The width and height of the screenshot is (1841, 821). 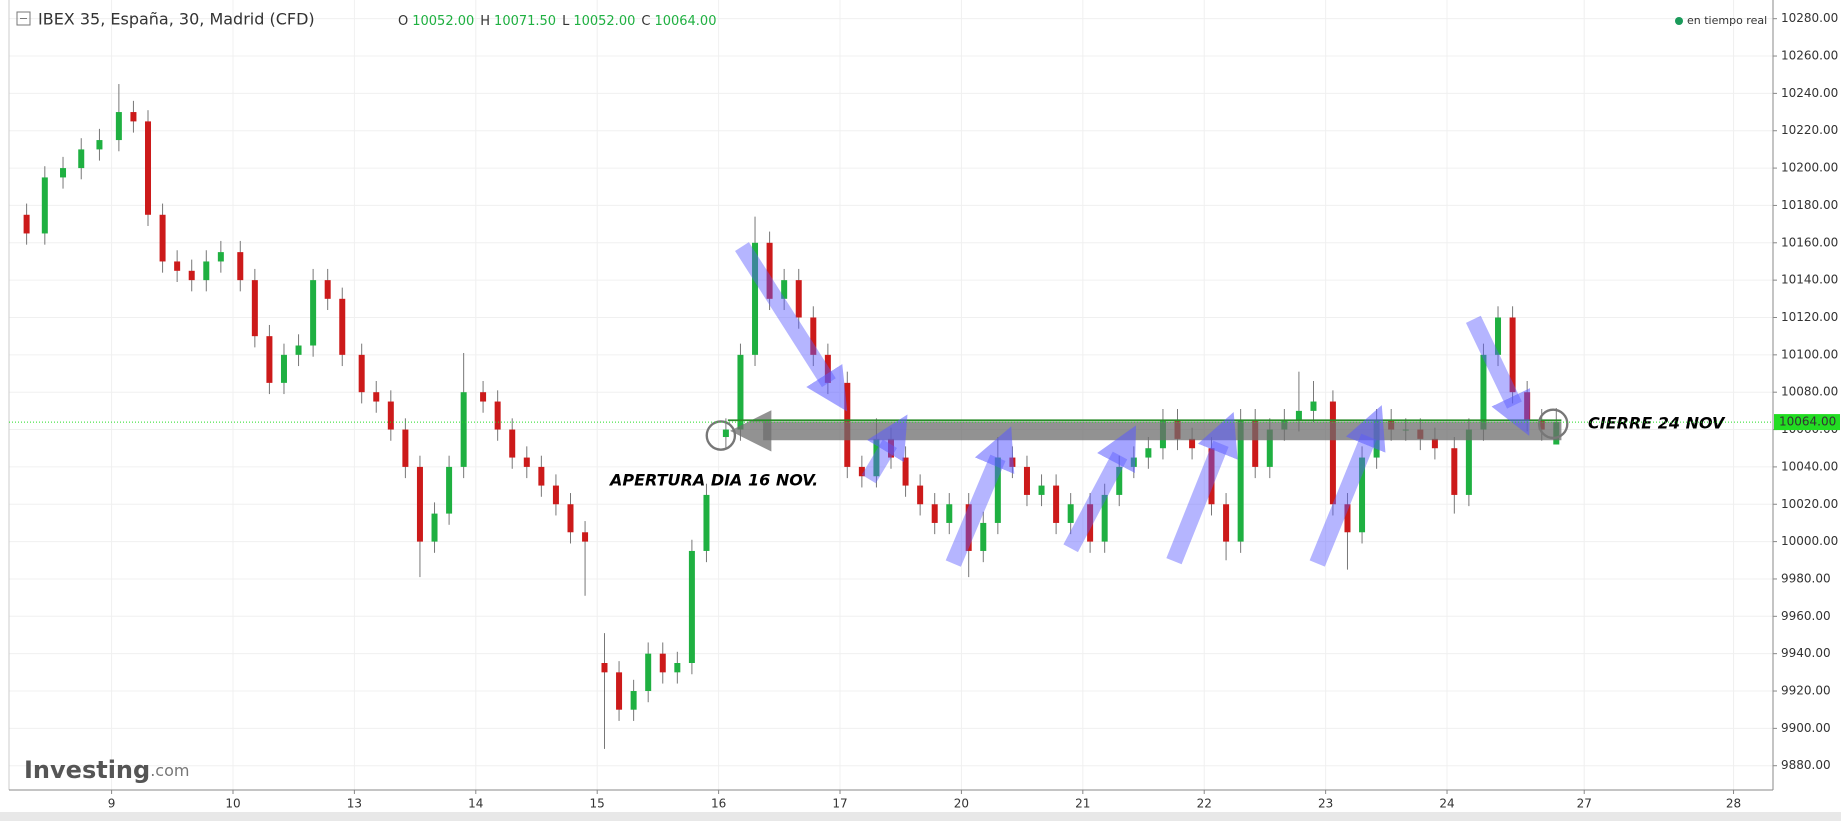 I want to click on y-tick-label: 10180.00, so click(x=1809, y=205).